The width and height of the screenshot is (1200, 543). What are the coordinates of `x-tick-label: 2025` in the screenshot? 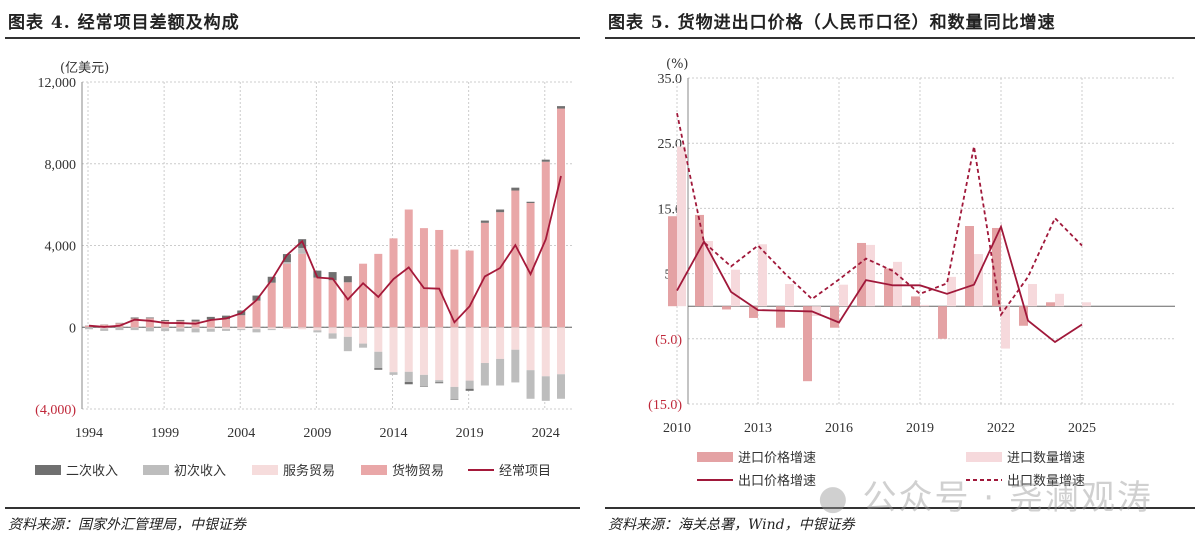 It's located at (1082, 428).